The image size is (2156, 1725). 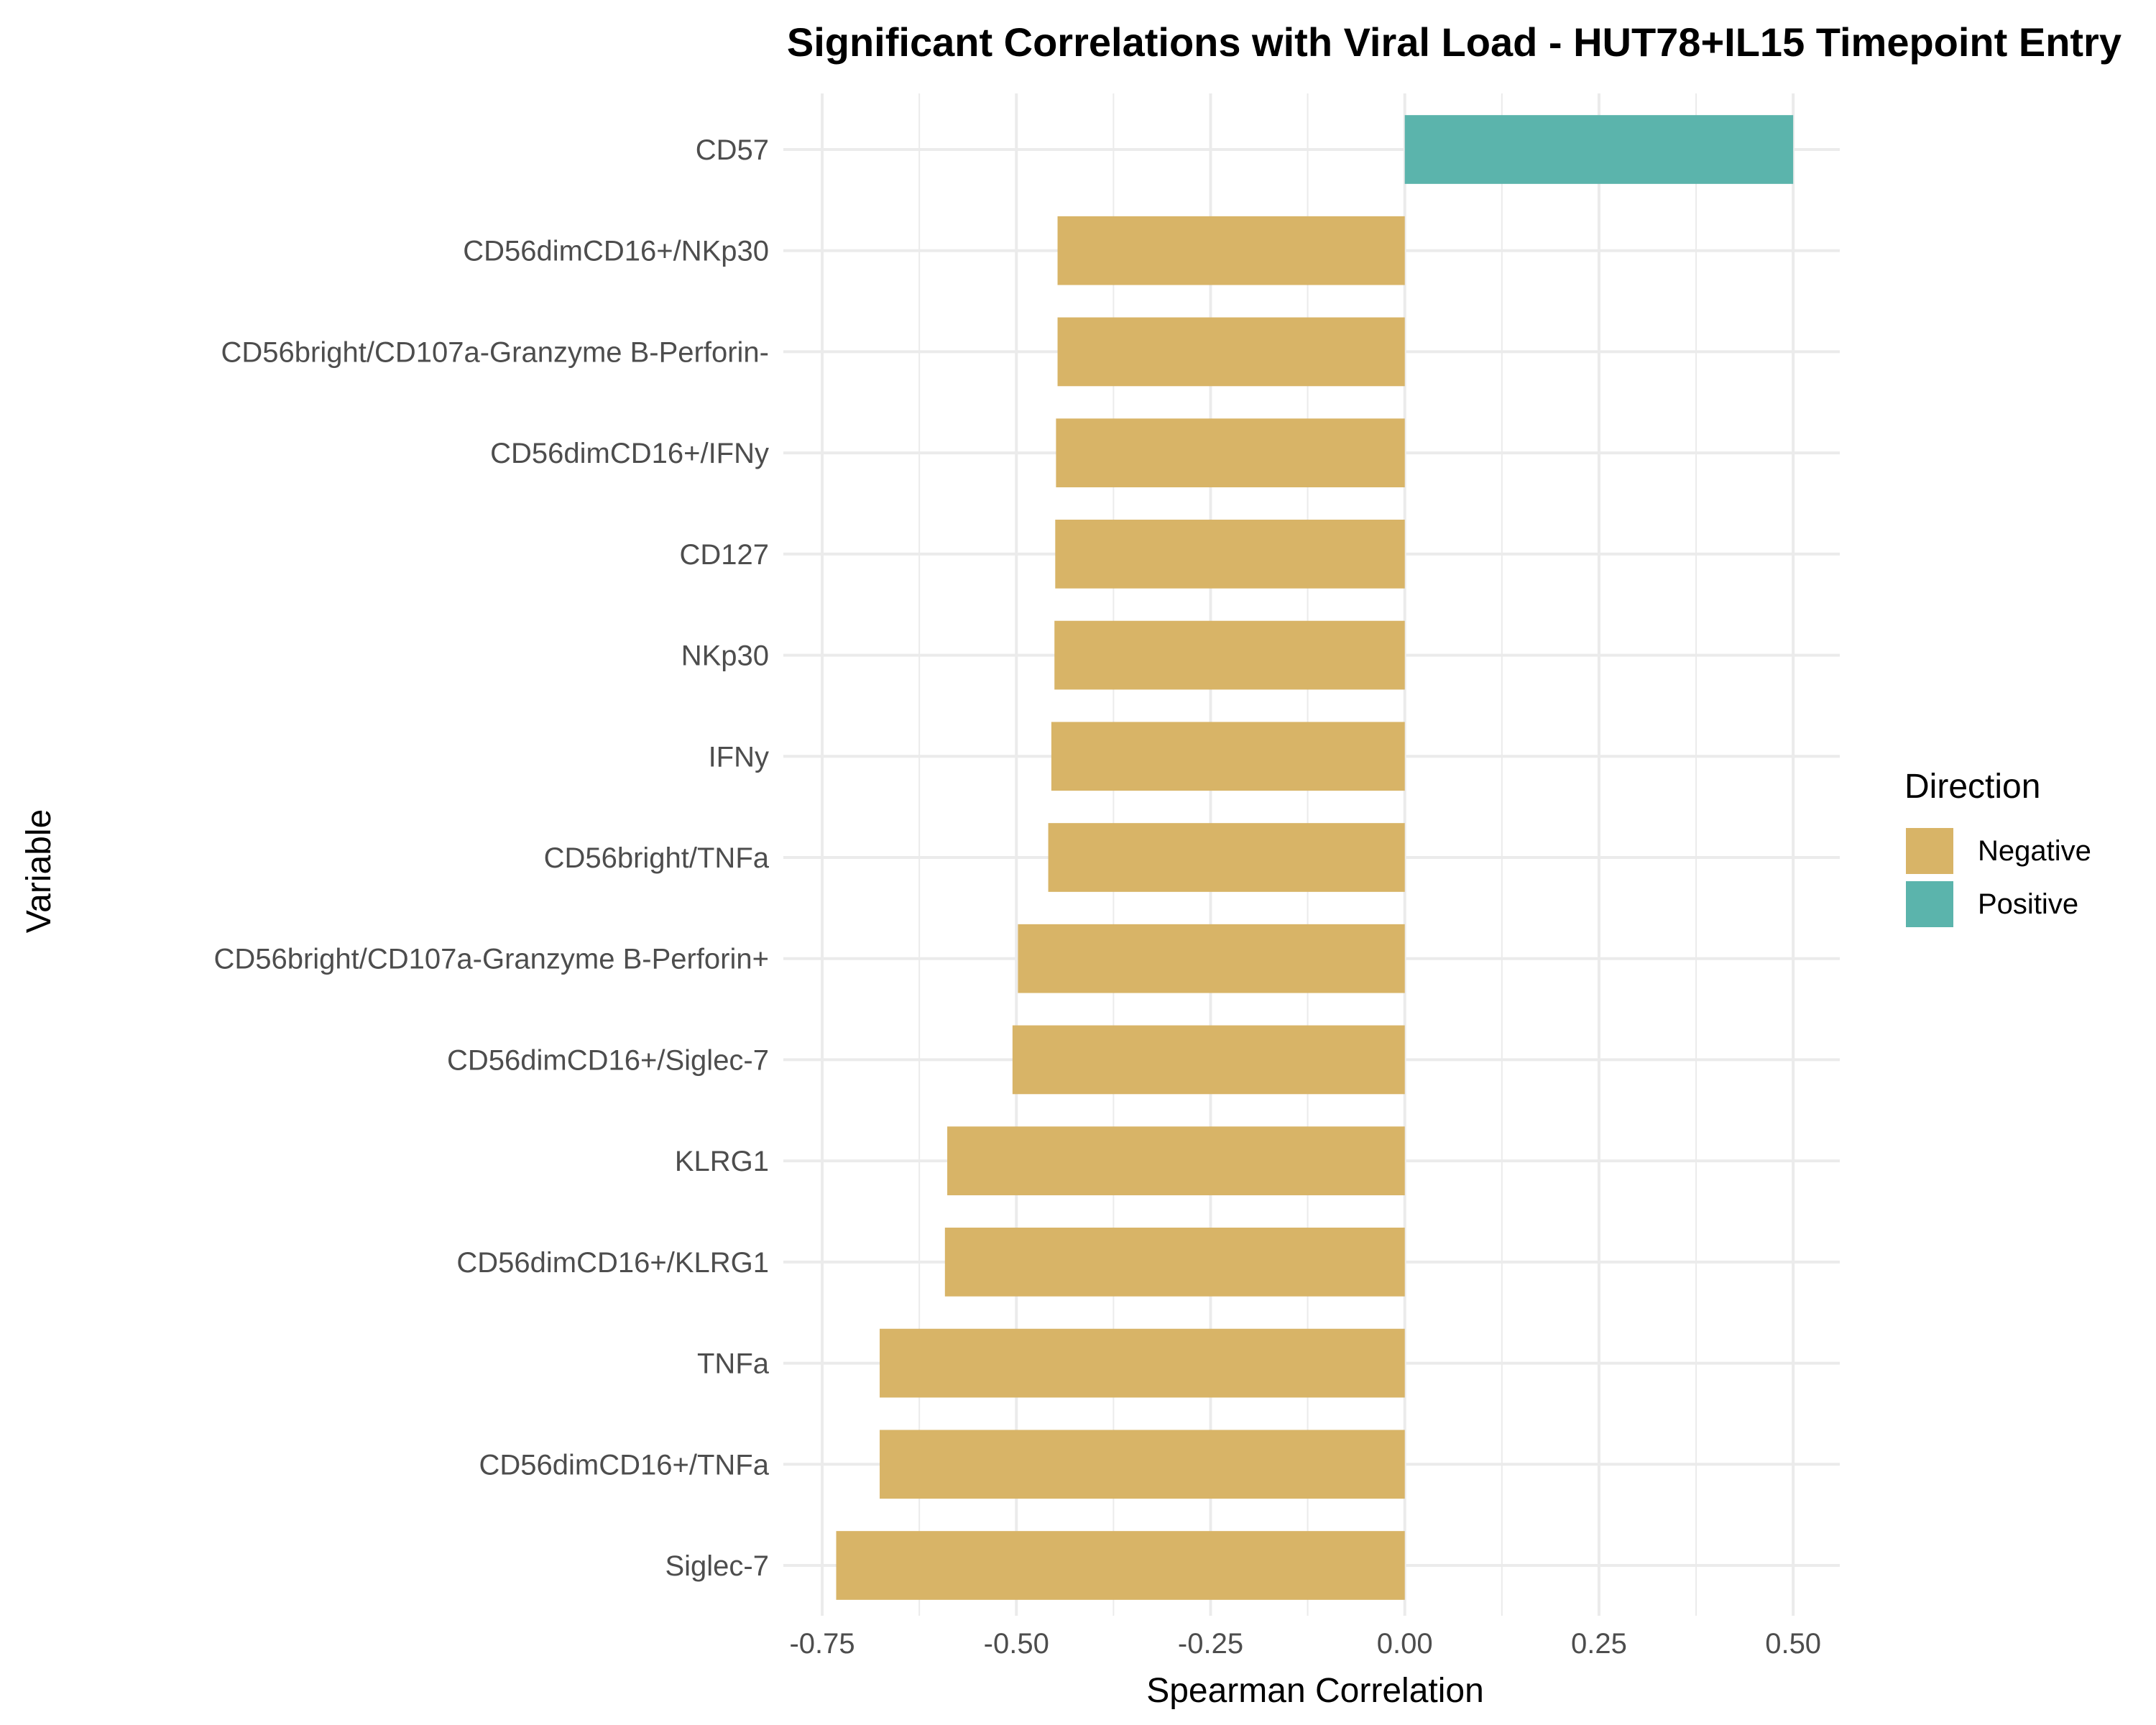 What do you see at coordinates (608, 1060) in the screenshot?
I see `y-tick-label: CD56dimCD16+/Siglec-7` at bounding box center [608, 1060].